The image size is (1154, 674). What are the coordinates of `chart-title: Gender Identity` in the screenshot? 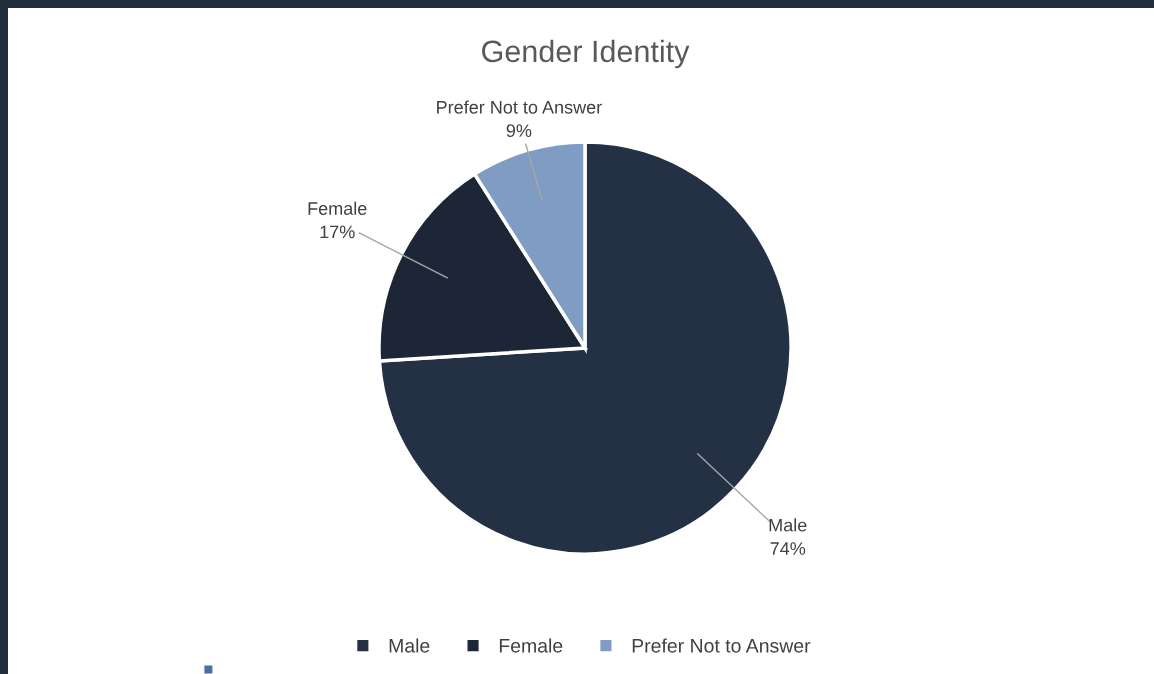 It's located at (586, 54).